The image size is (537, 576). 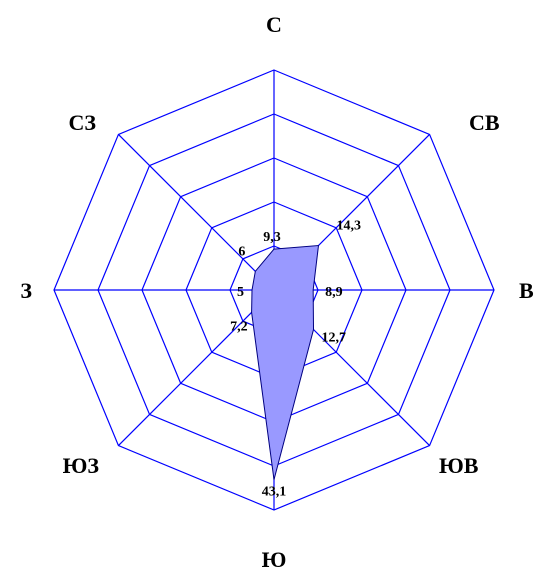 I want to click on value-label-6: 5, so click(x=240, y=292).